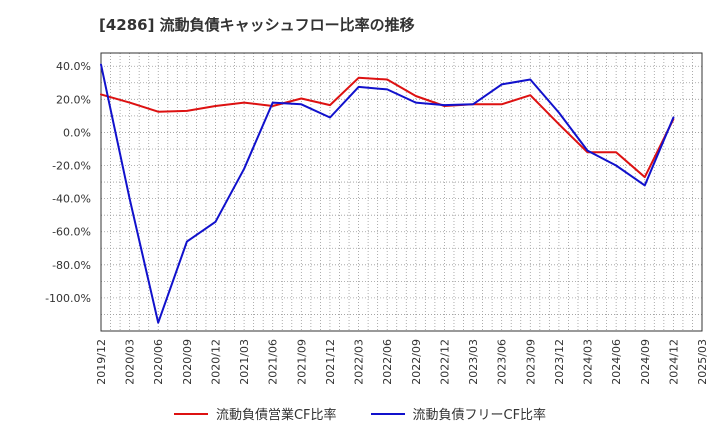 The width and height of the screenshot is (720, 440). I want to click on y-tick-label: 20.0%, so click(73, 99).